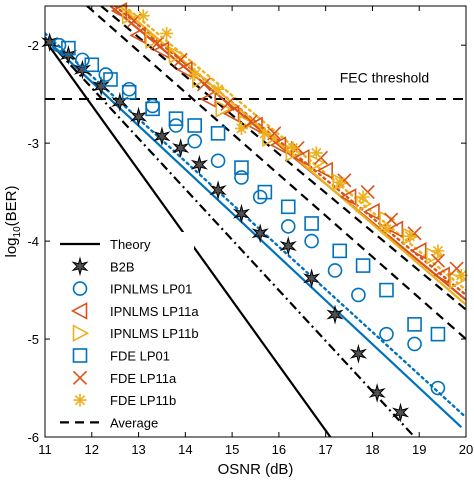 The width and height of the screenshot is (474, 485). I want to click on x-tick-label: 16, so click(279, 449).